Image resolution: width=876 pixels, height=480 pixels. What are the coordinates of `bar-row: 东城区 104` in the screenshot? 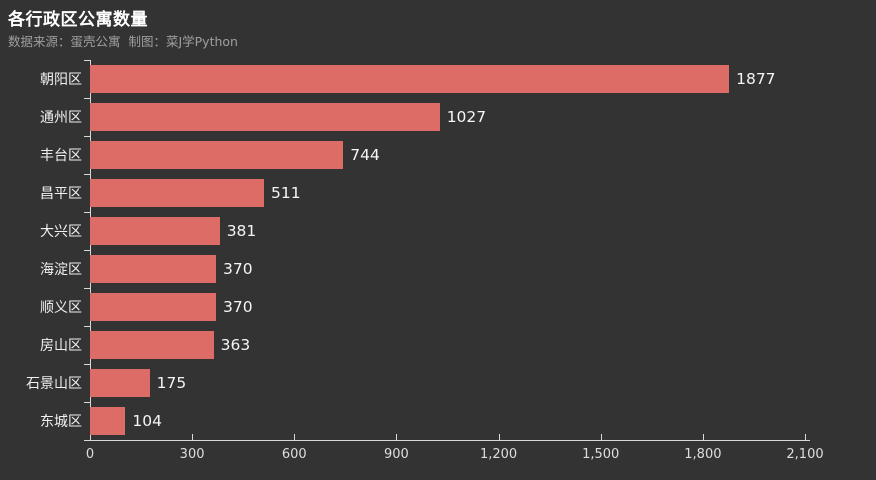 It's located at (438, 421).